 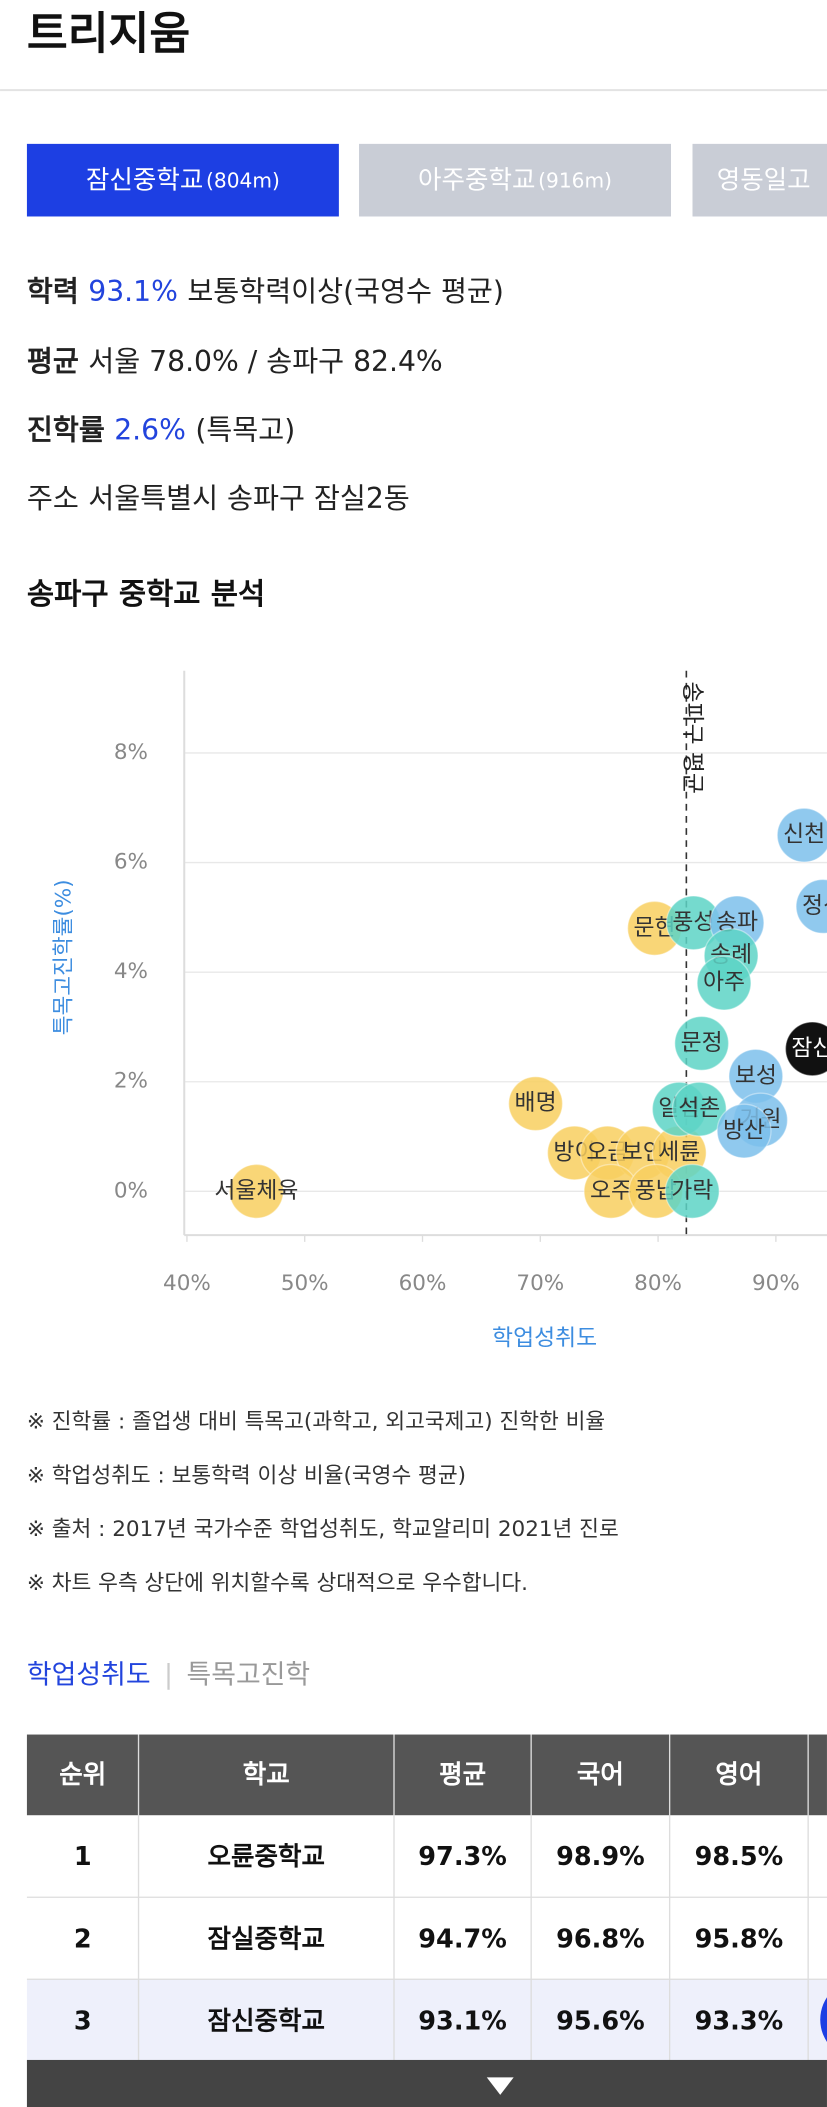 What do you see at coordinates (131, 971) in the screenshot?
I see `y-tick-label: 4%` at bounding box center [131, 971].